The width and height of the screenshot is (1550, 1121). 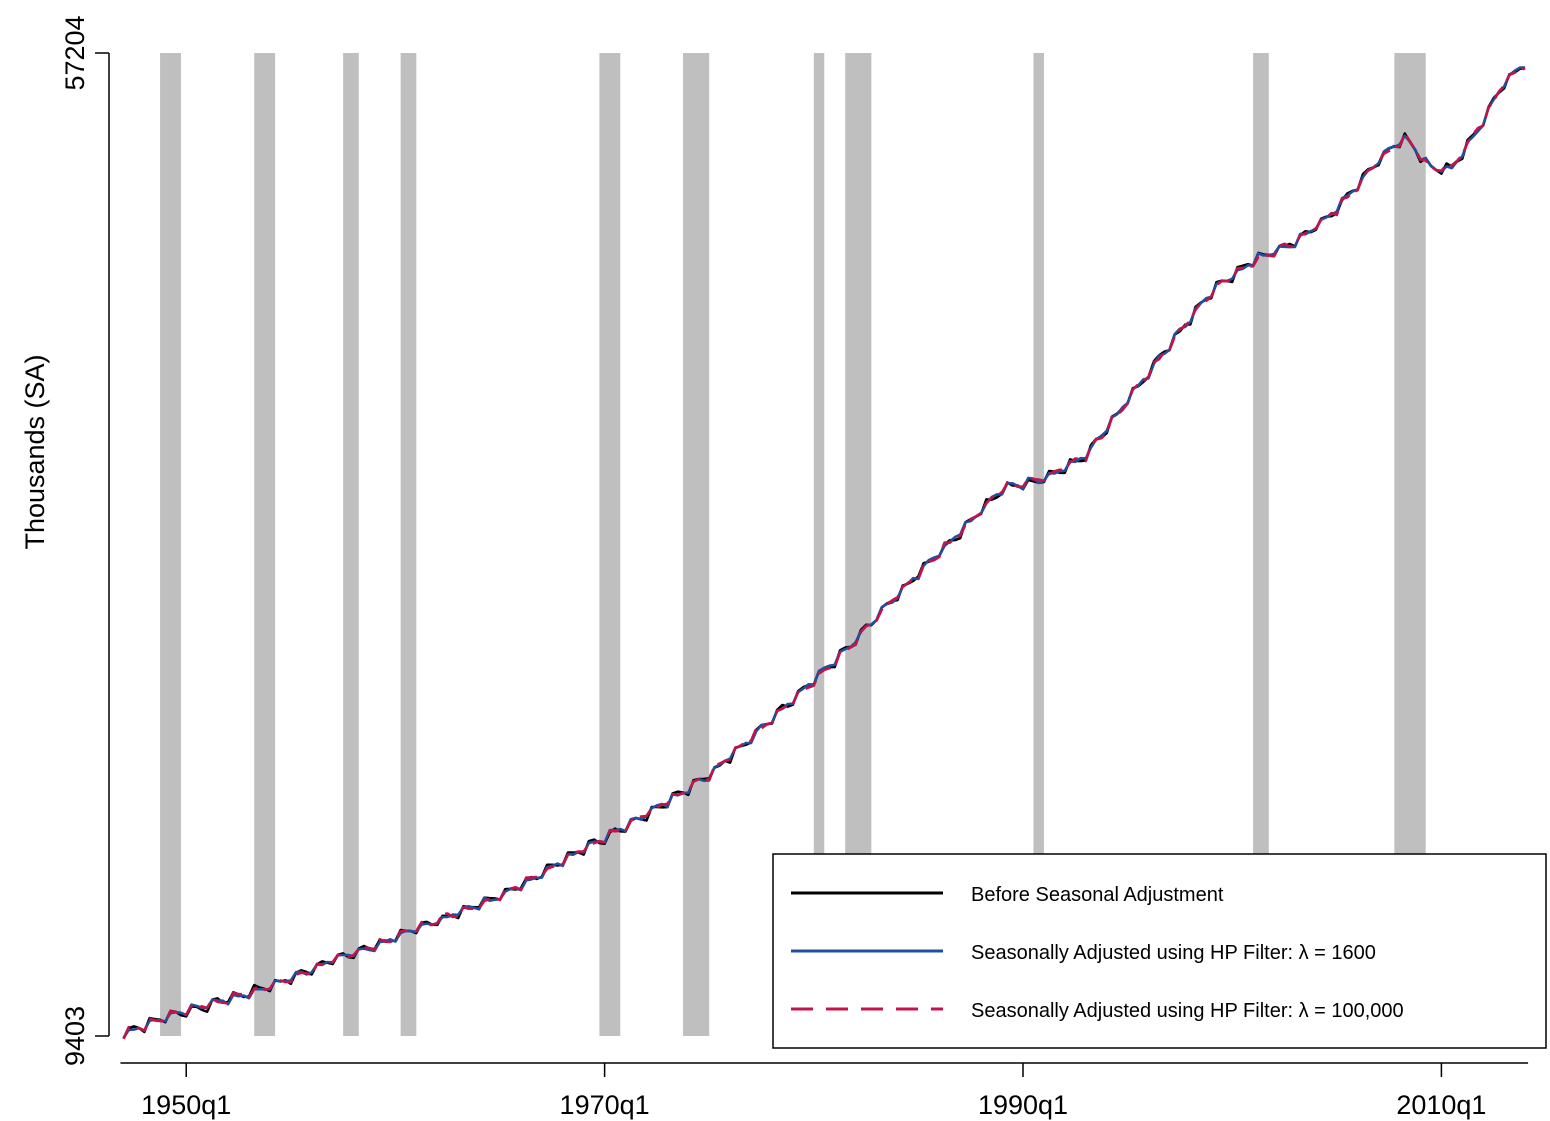 I want to click on x-tick-label: 1970q1, so click(x=605, y=1105).